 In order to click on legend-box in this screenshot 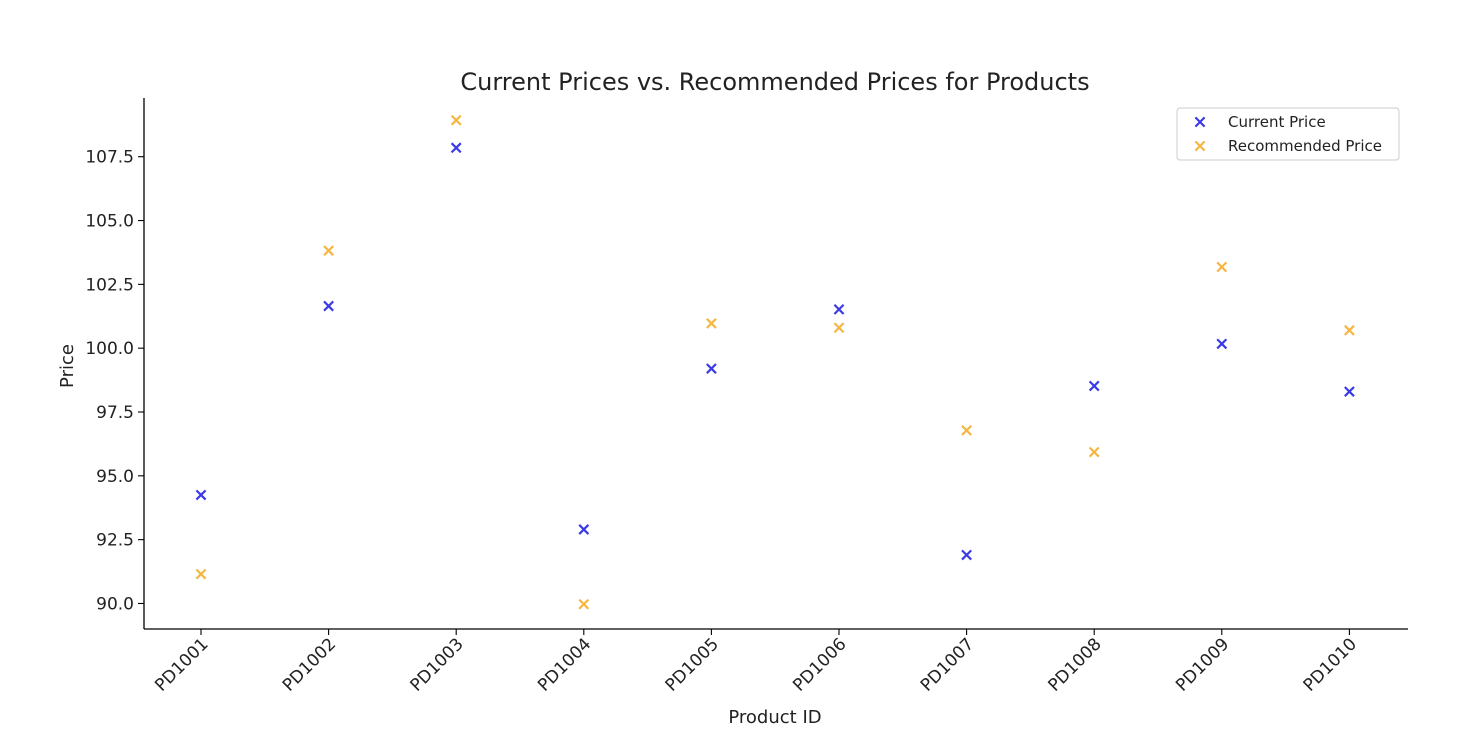, I will do `click(1288, 134)`.